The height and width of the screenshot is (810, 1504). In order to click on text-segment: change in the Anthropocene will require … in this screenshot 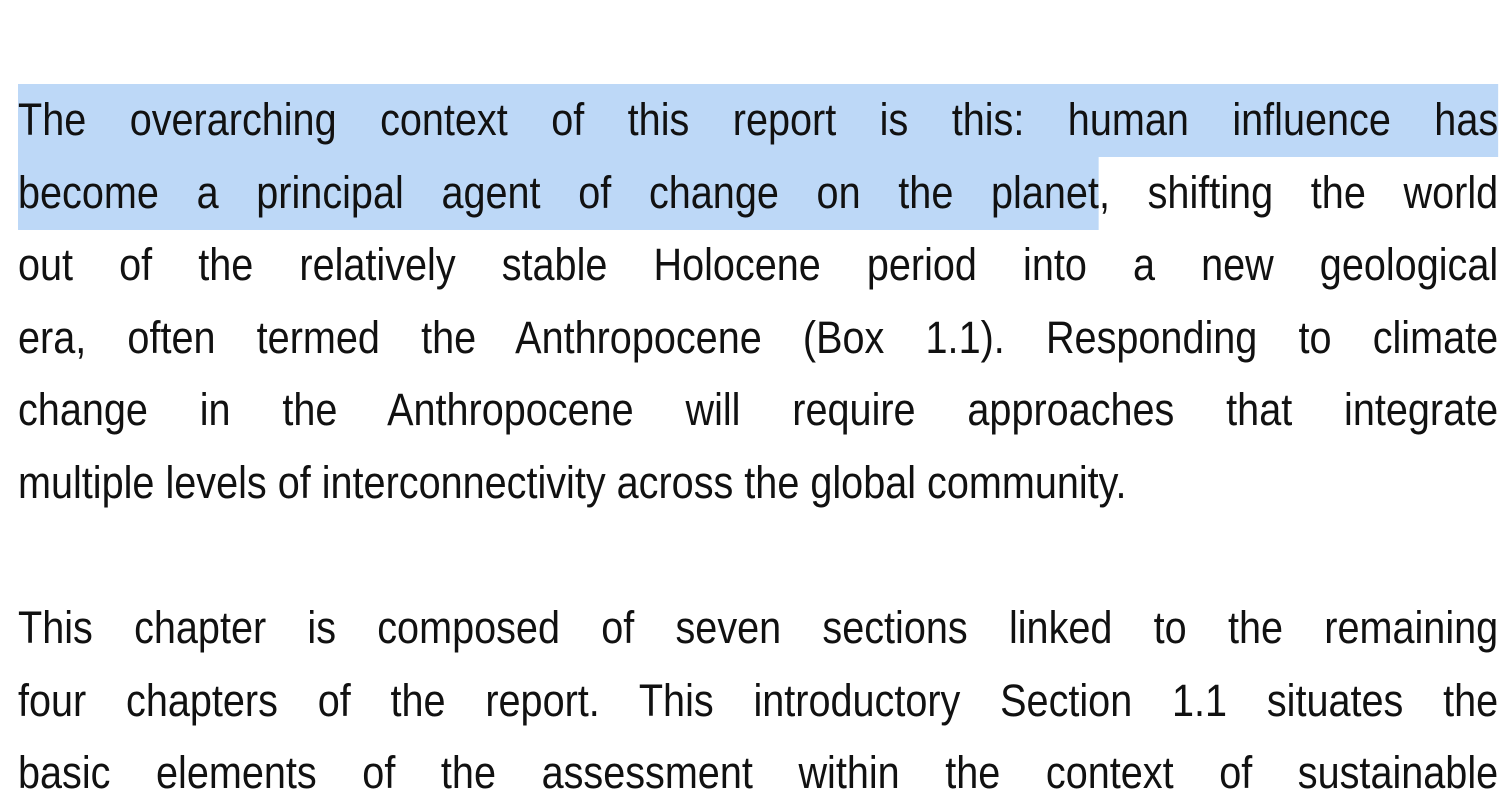, I will do `click(758, 410)`.